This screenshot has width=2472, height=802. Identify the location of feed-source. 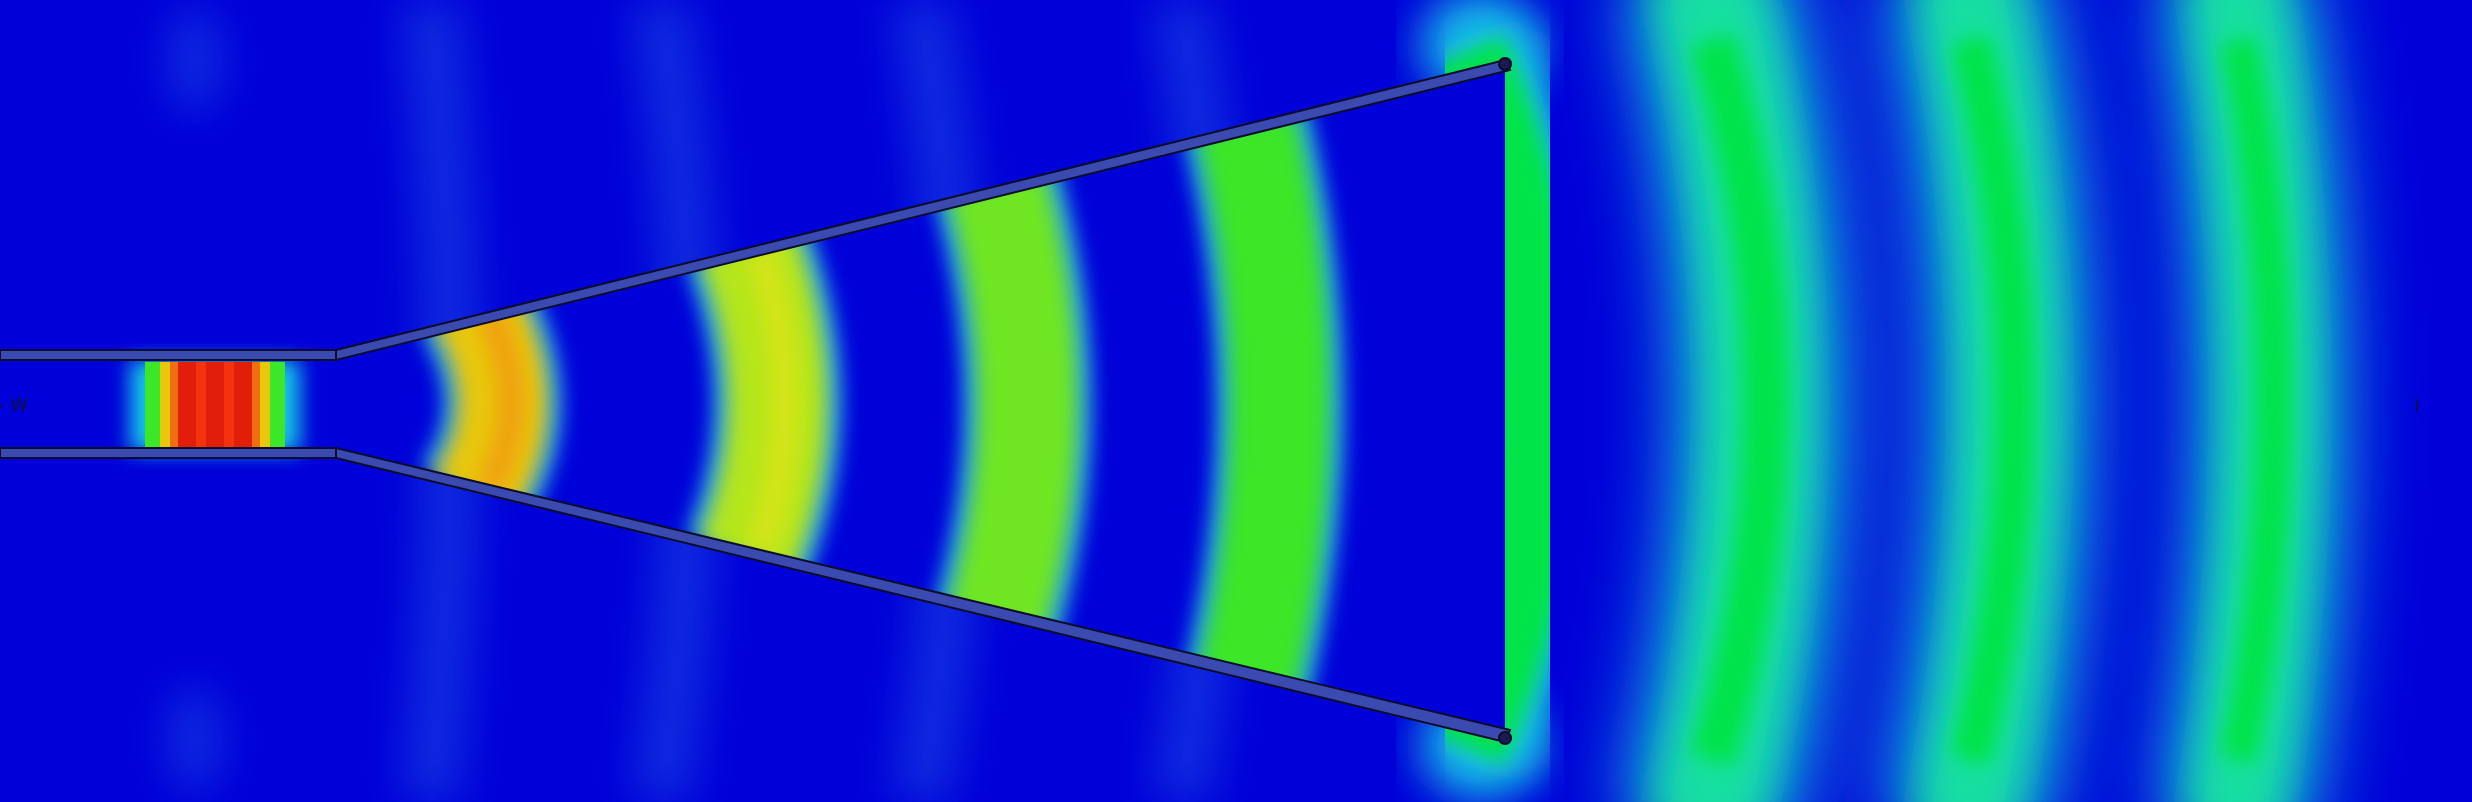
(215, 406).